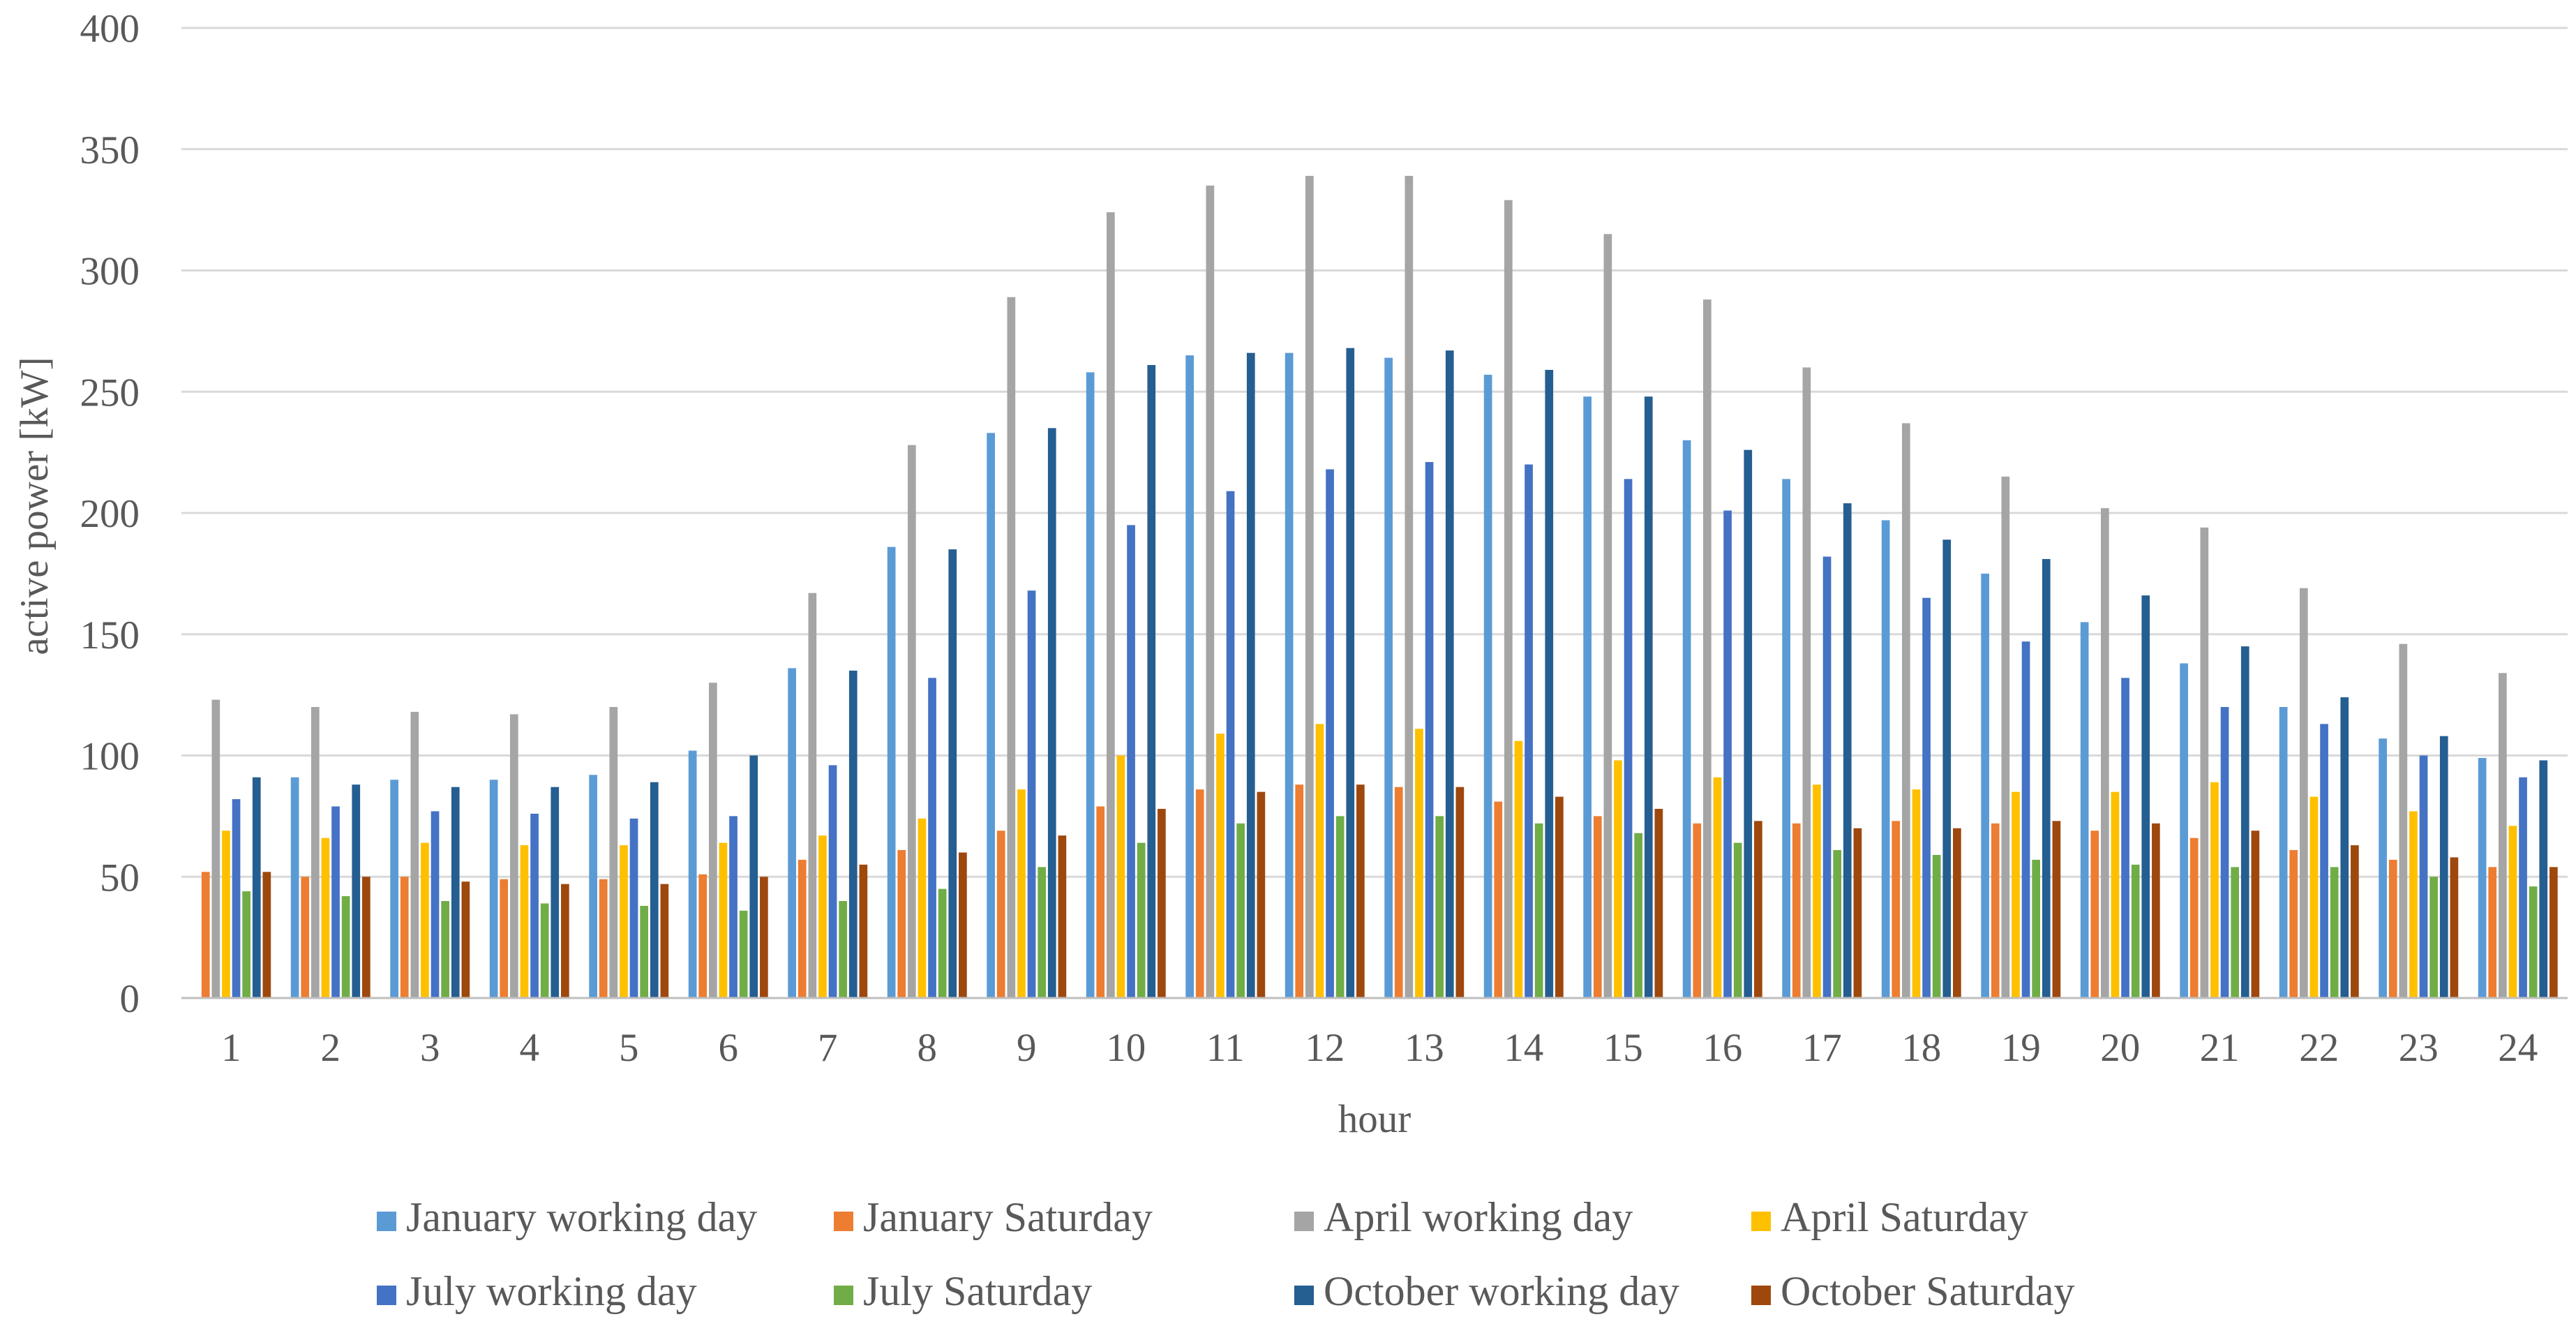  Describe the element at coordinates (110, 272) in the screenshot. I see `y-tick-label: 300` at that location.